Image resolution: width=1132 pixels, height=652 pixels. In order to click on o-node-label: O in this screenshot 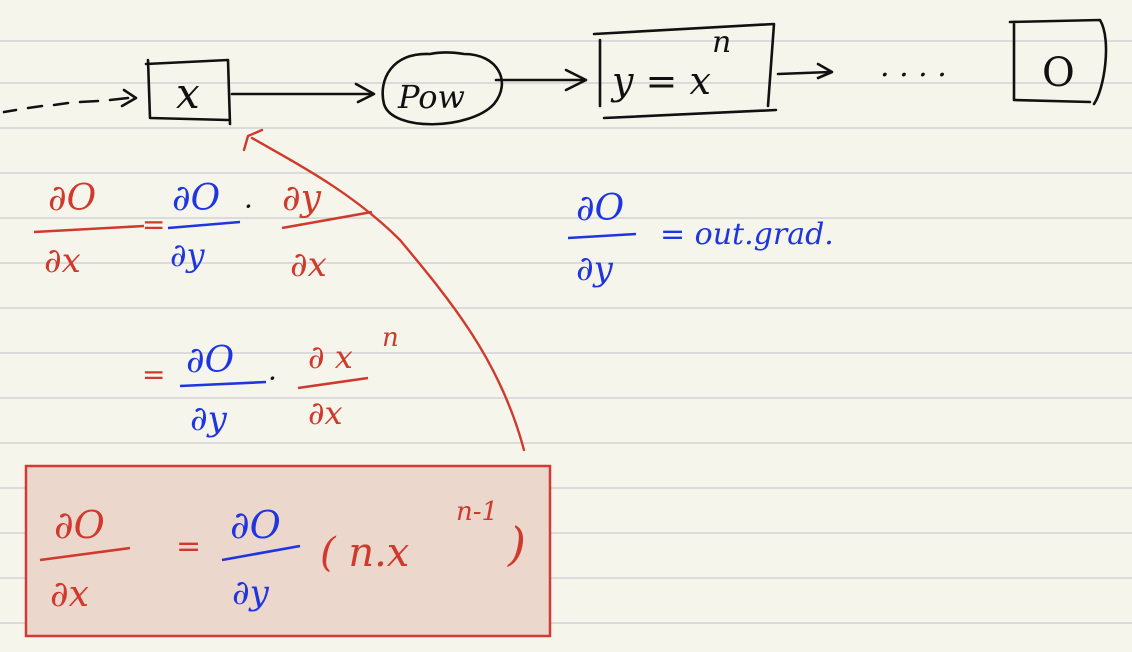, I will do `click(1058, 73)`.